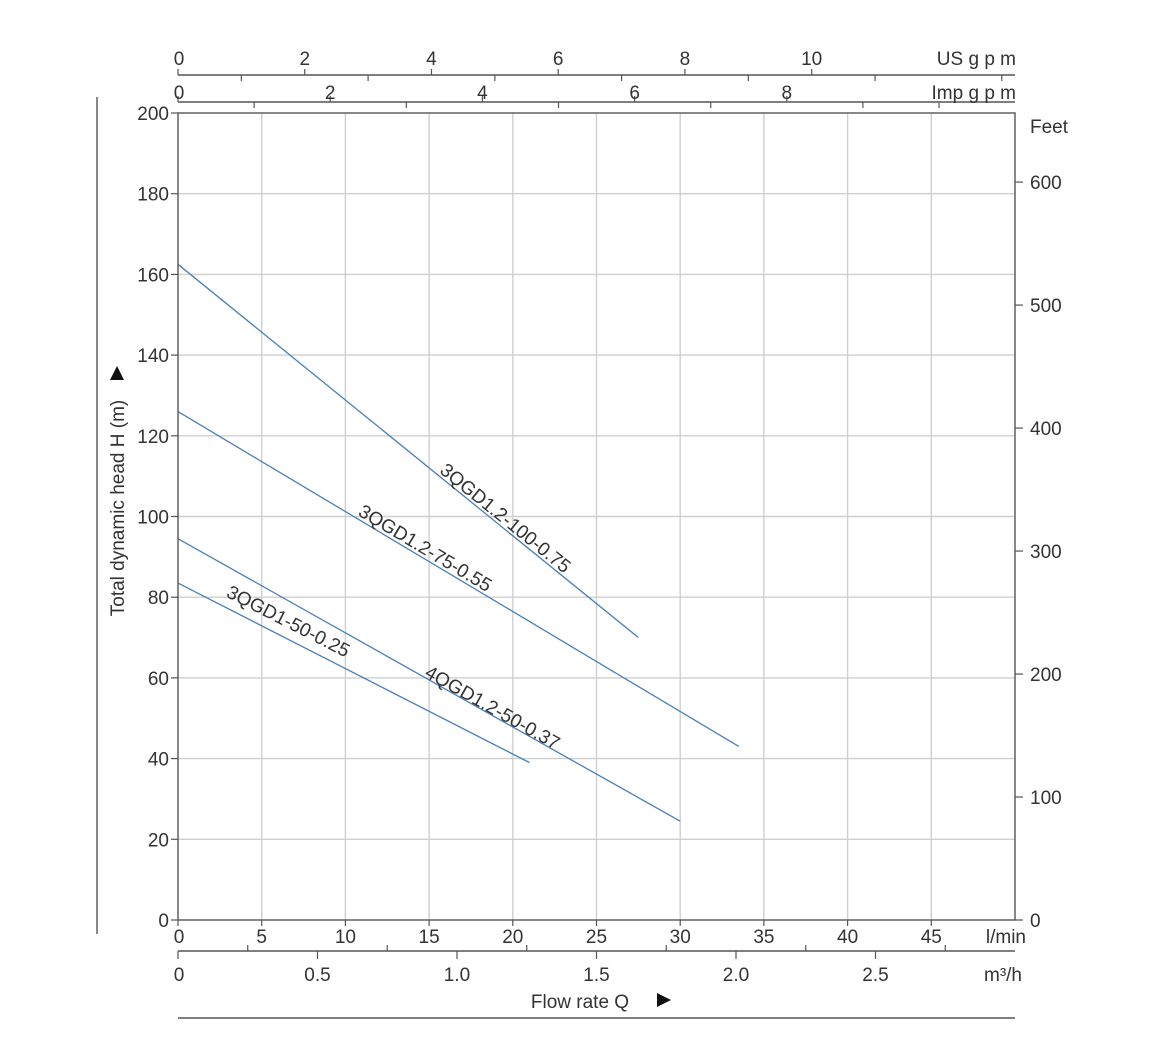 The image size is (1153, 1048). What do you see at coordinates (153, 114) in the screenshot?
I see `y-tick-label: 200` at bounding box center [153, 114].